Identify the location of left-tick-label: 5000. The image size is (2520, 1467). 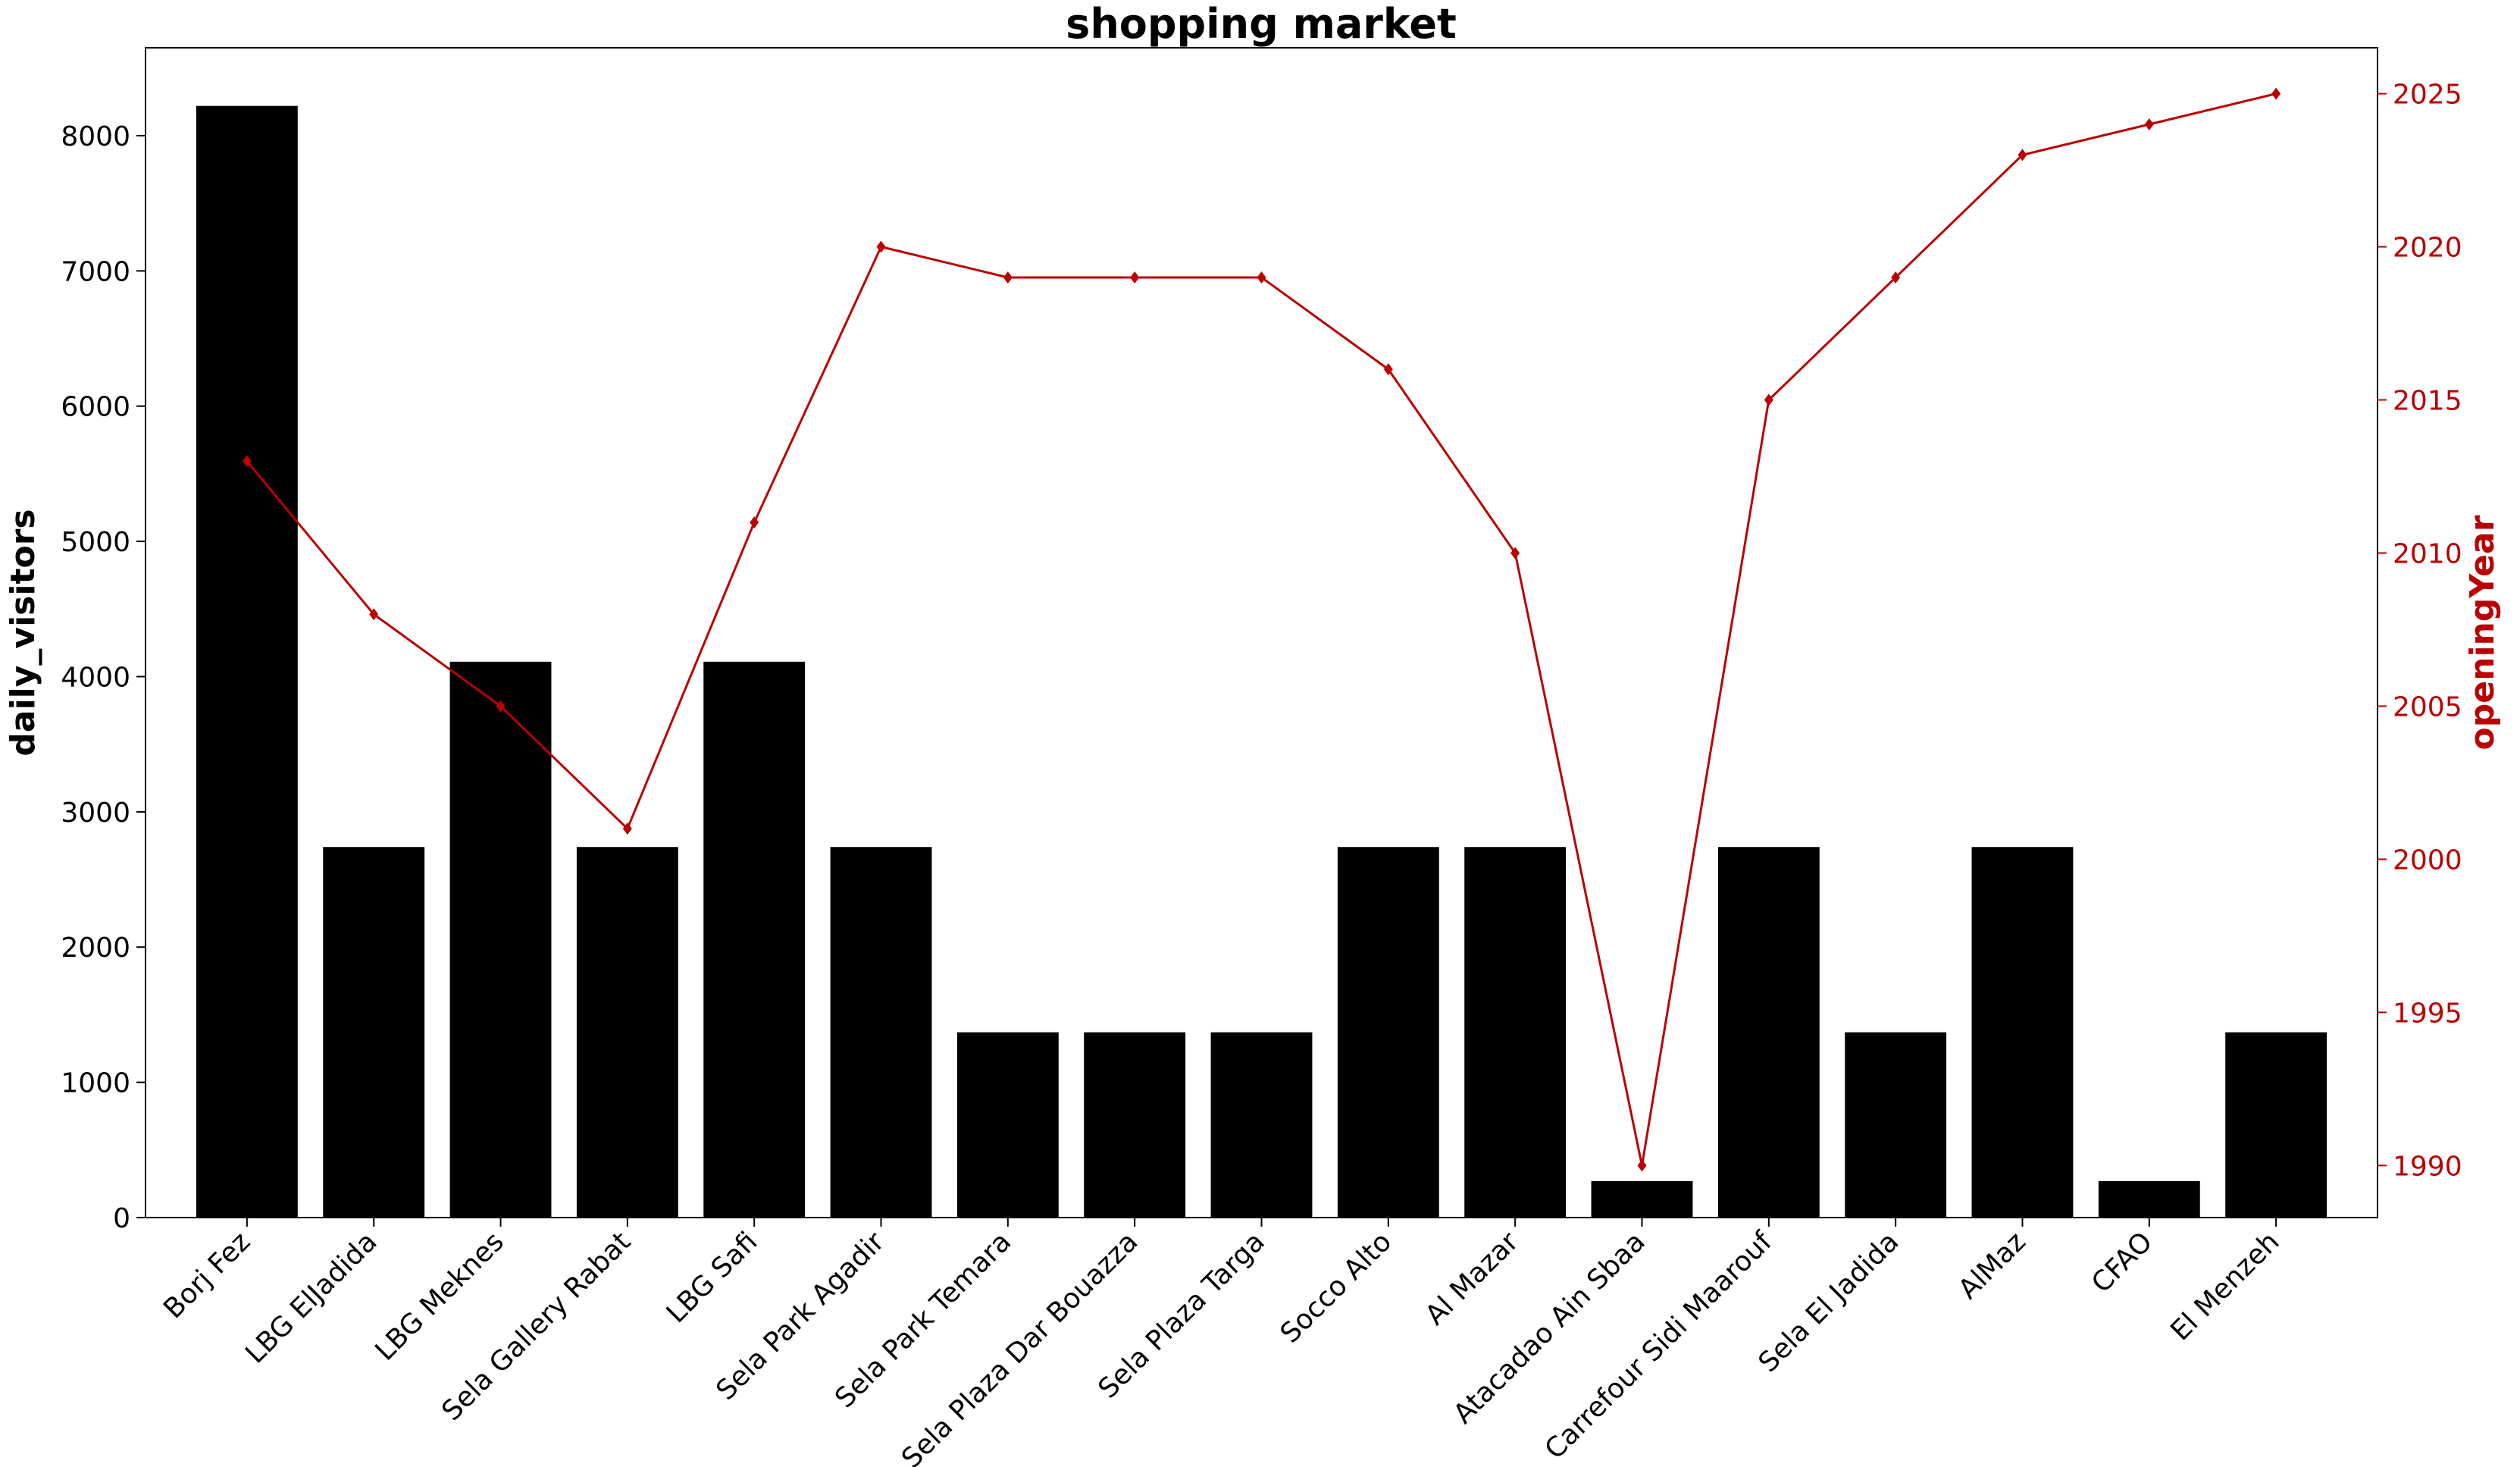
(95, 542).